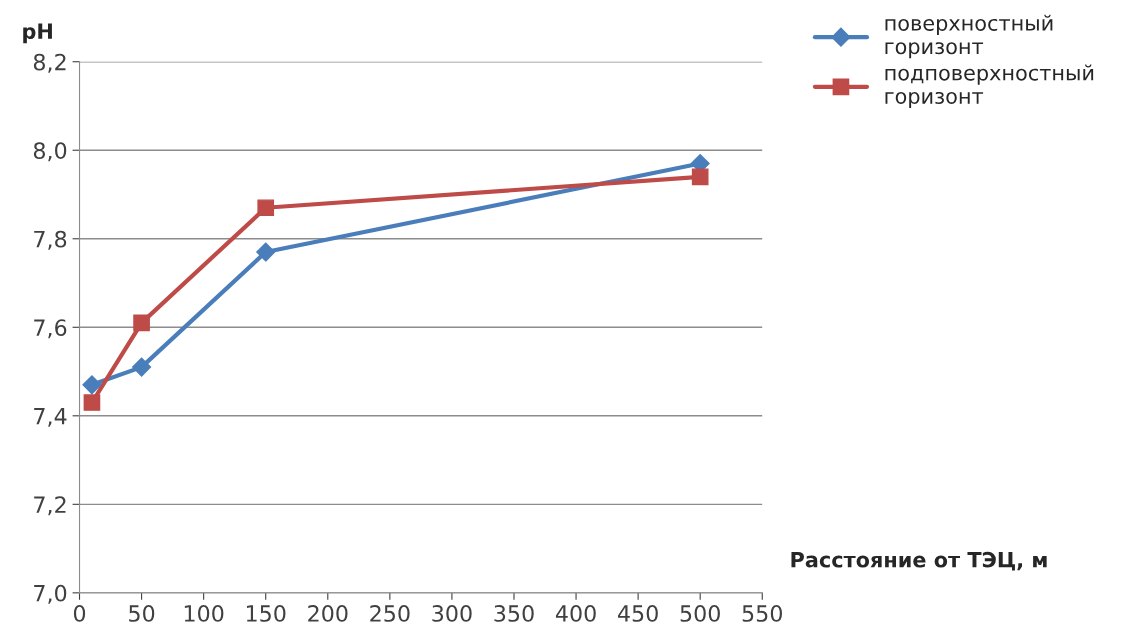  Describe the element at coordinates (50, 240) in the screenshot. I see `y-tick-label: 7,8` at that location.